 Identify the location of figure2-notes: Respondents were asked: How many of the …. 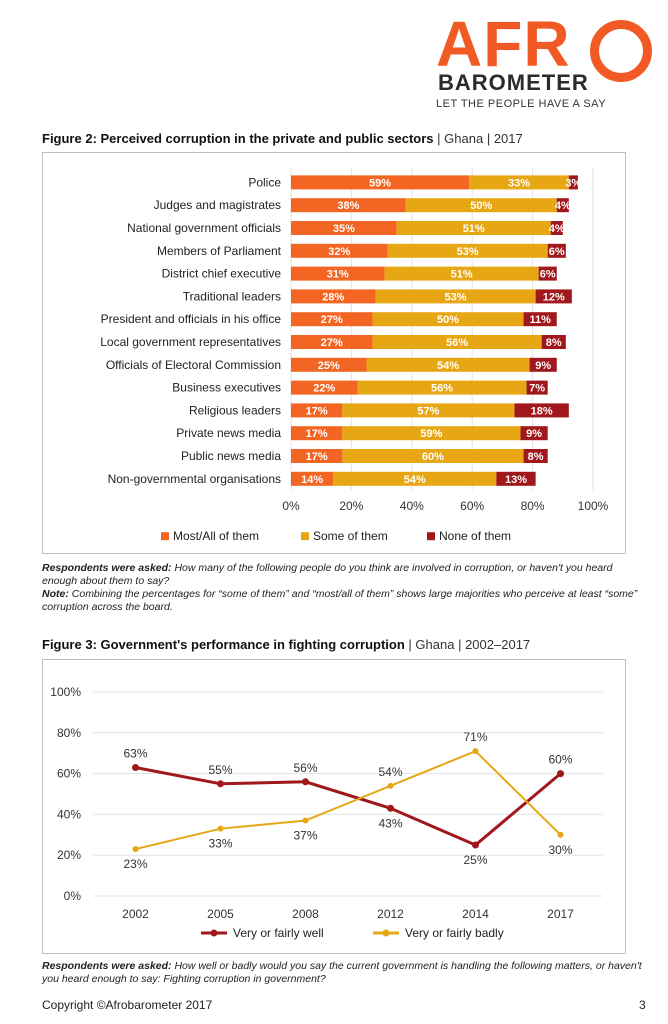
(342, 588).